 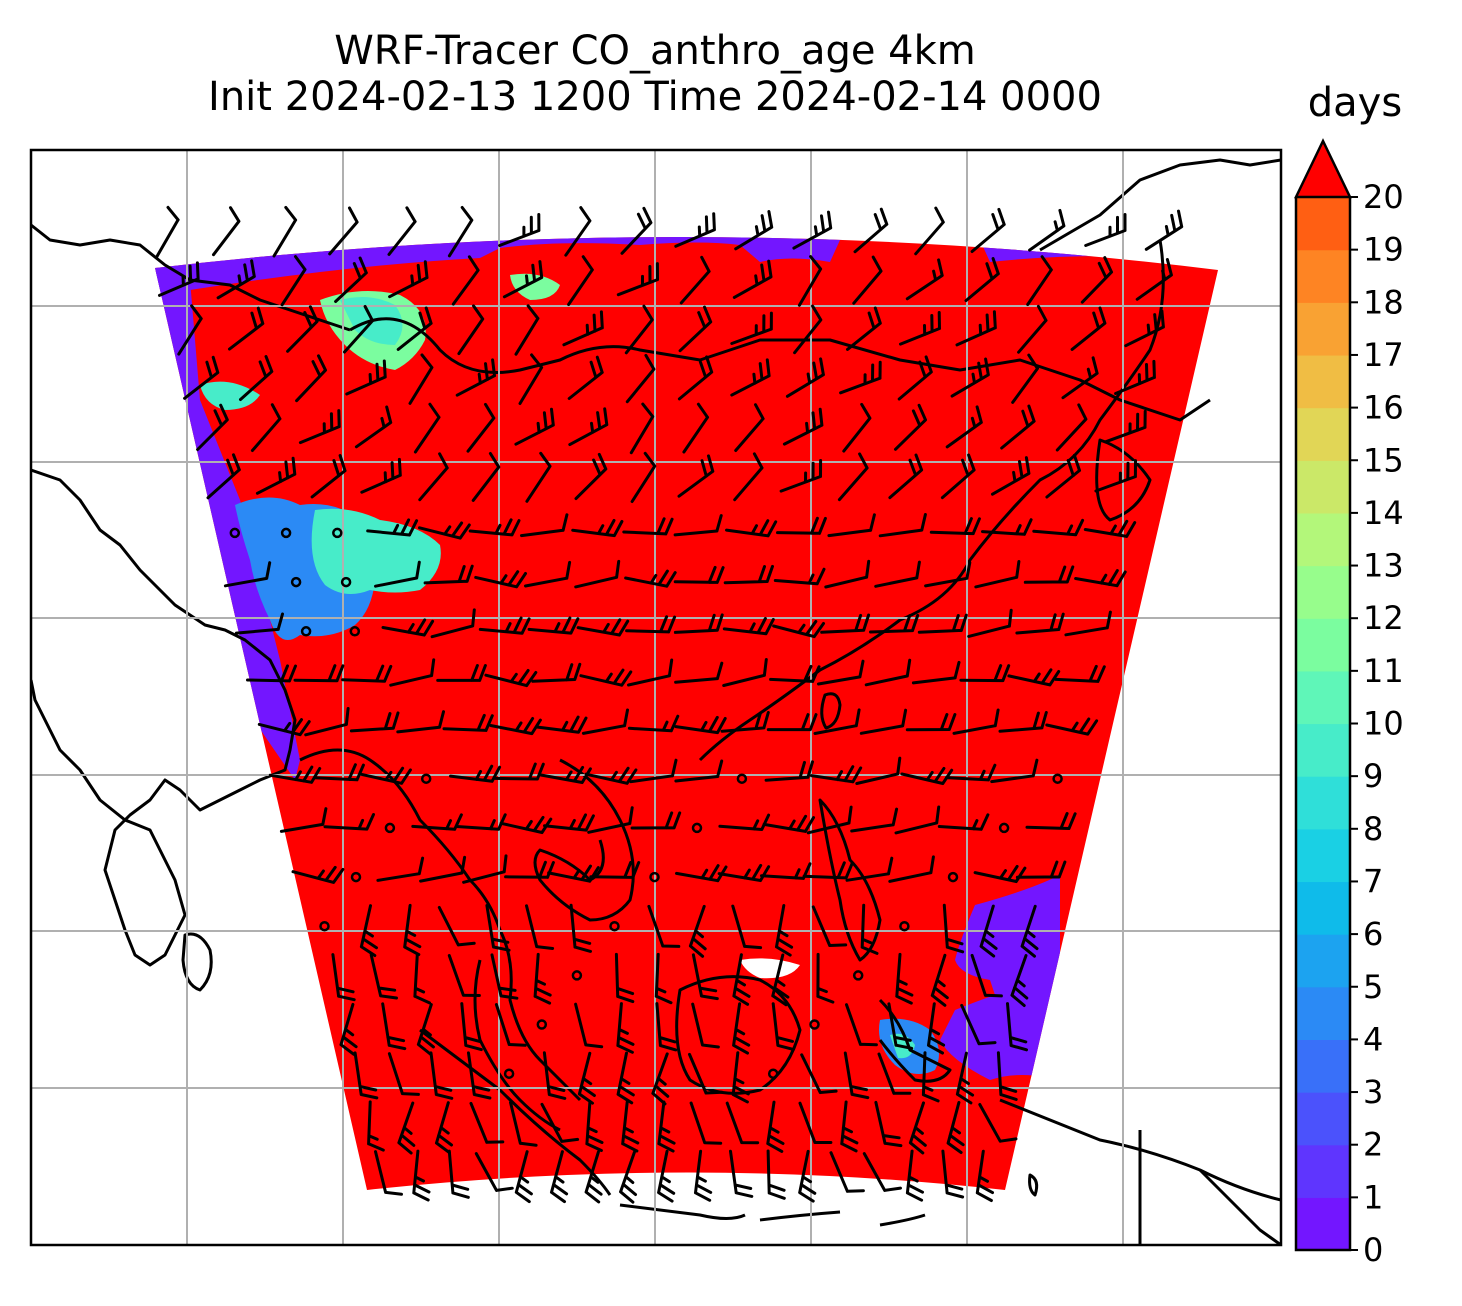 I want to click on coastline-north-china, so click(x=1160, y=205).